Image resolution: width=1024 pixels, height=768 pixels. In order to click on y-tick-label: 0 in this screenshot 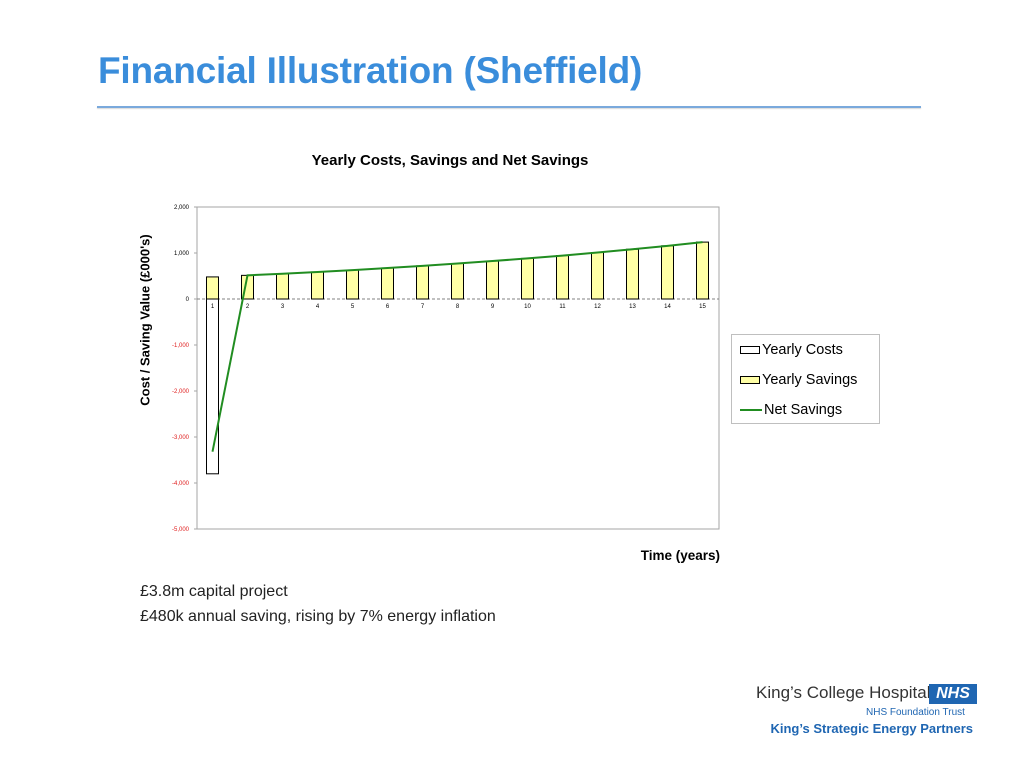, I will do `click(188, 300)`.